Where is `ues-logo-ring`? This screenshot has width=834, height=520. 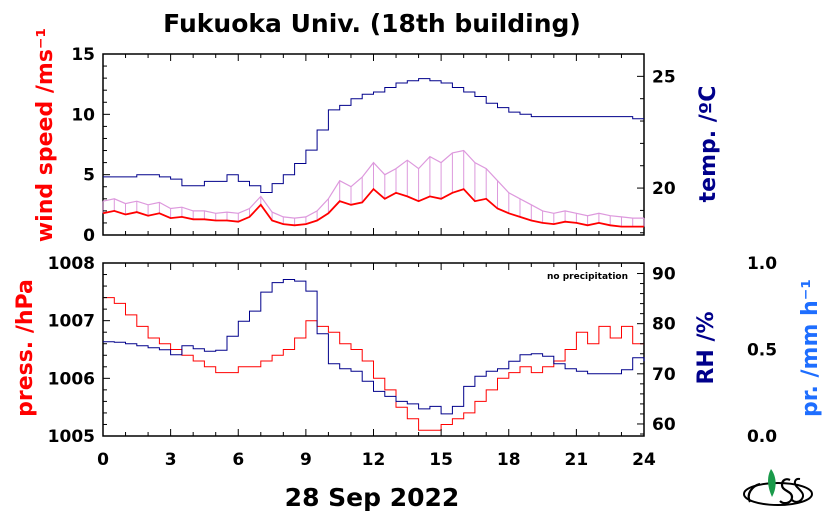
ues-logo-ring is located at coordinates (778, 494).